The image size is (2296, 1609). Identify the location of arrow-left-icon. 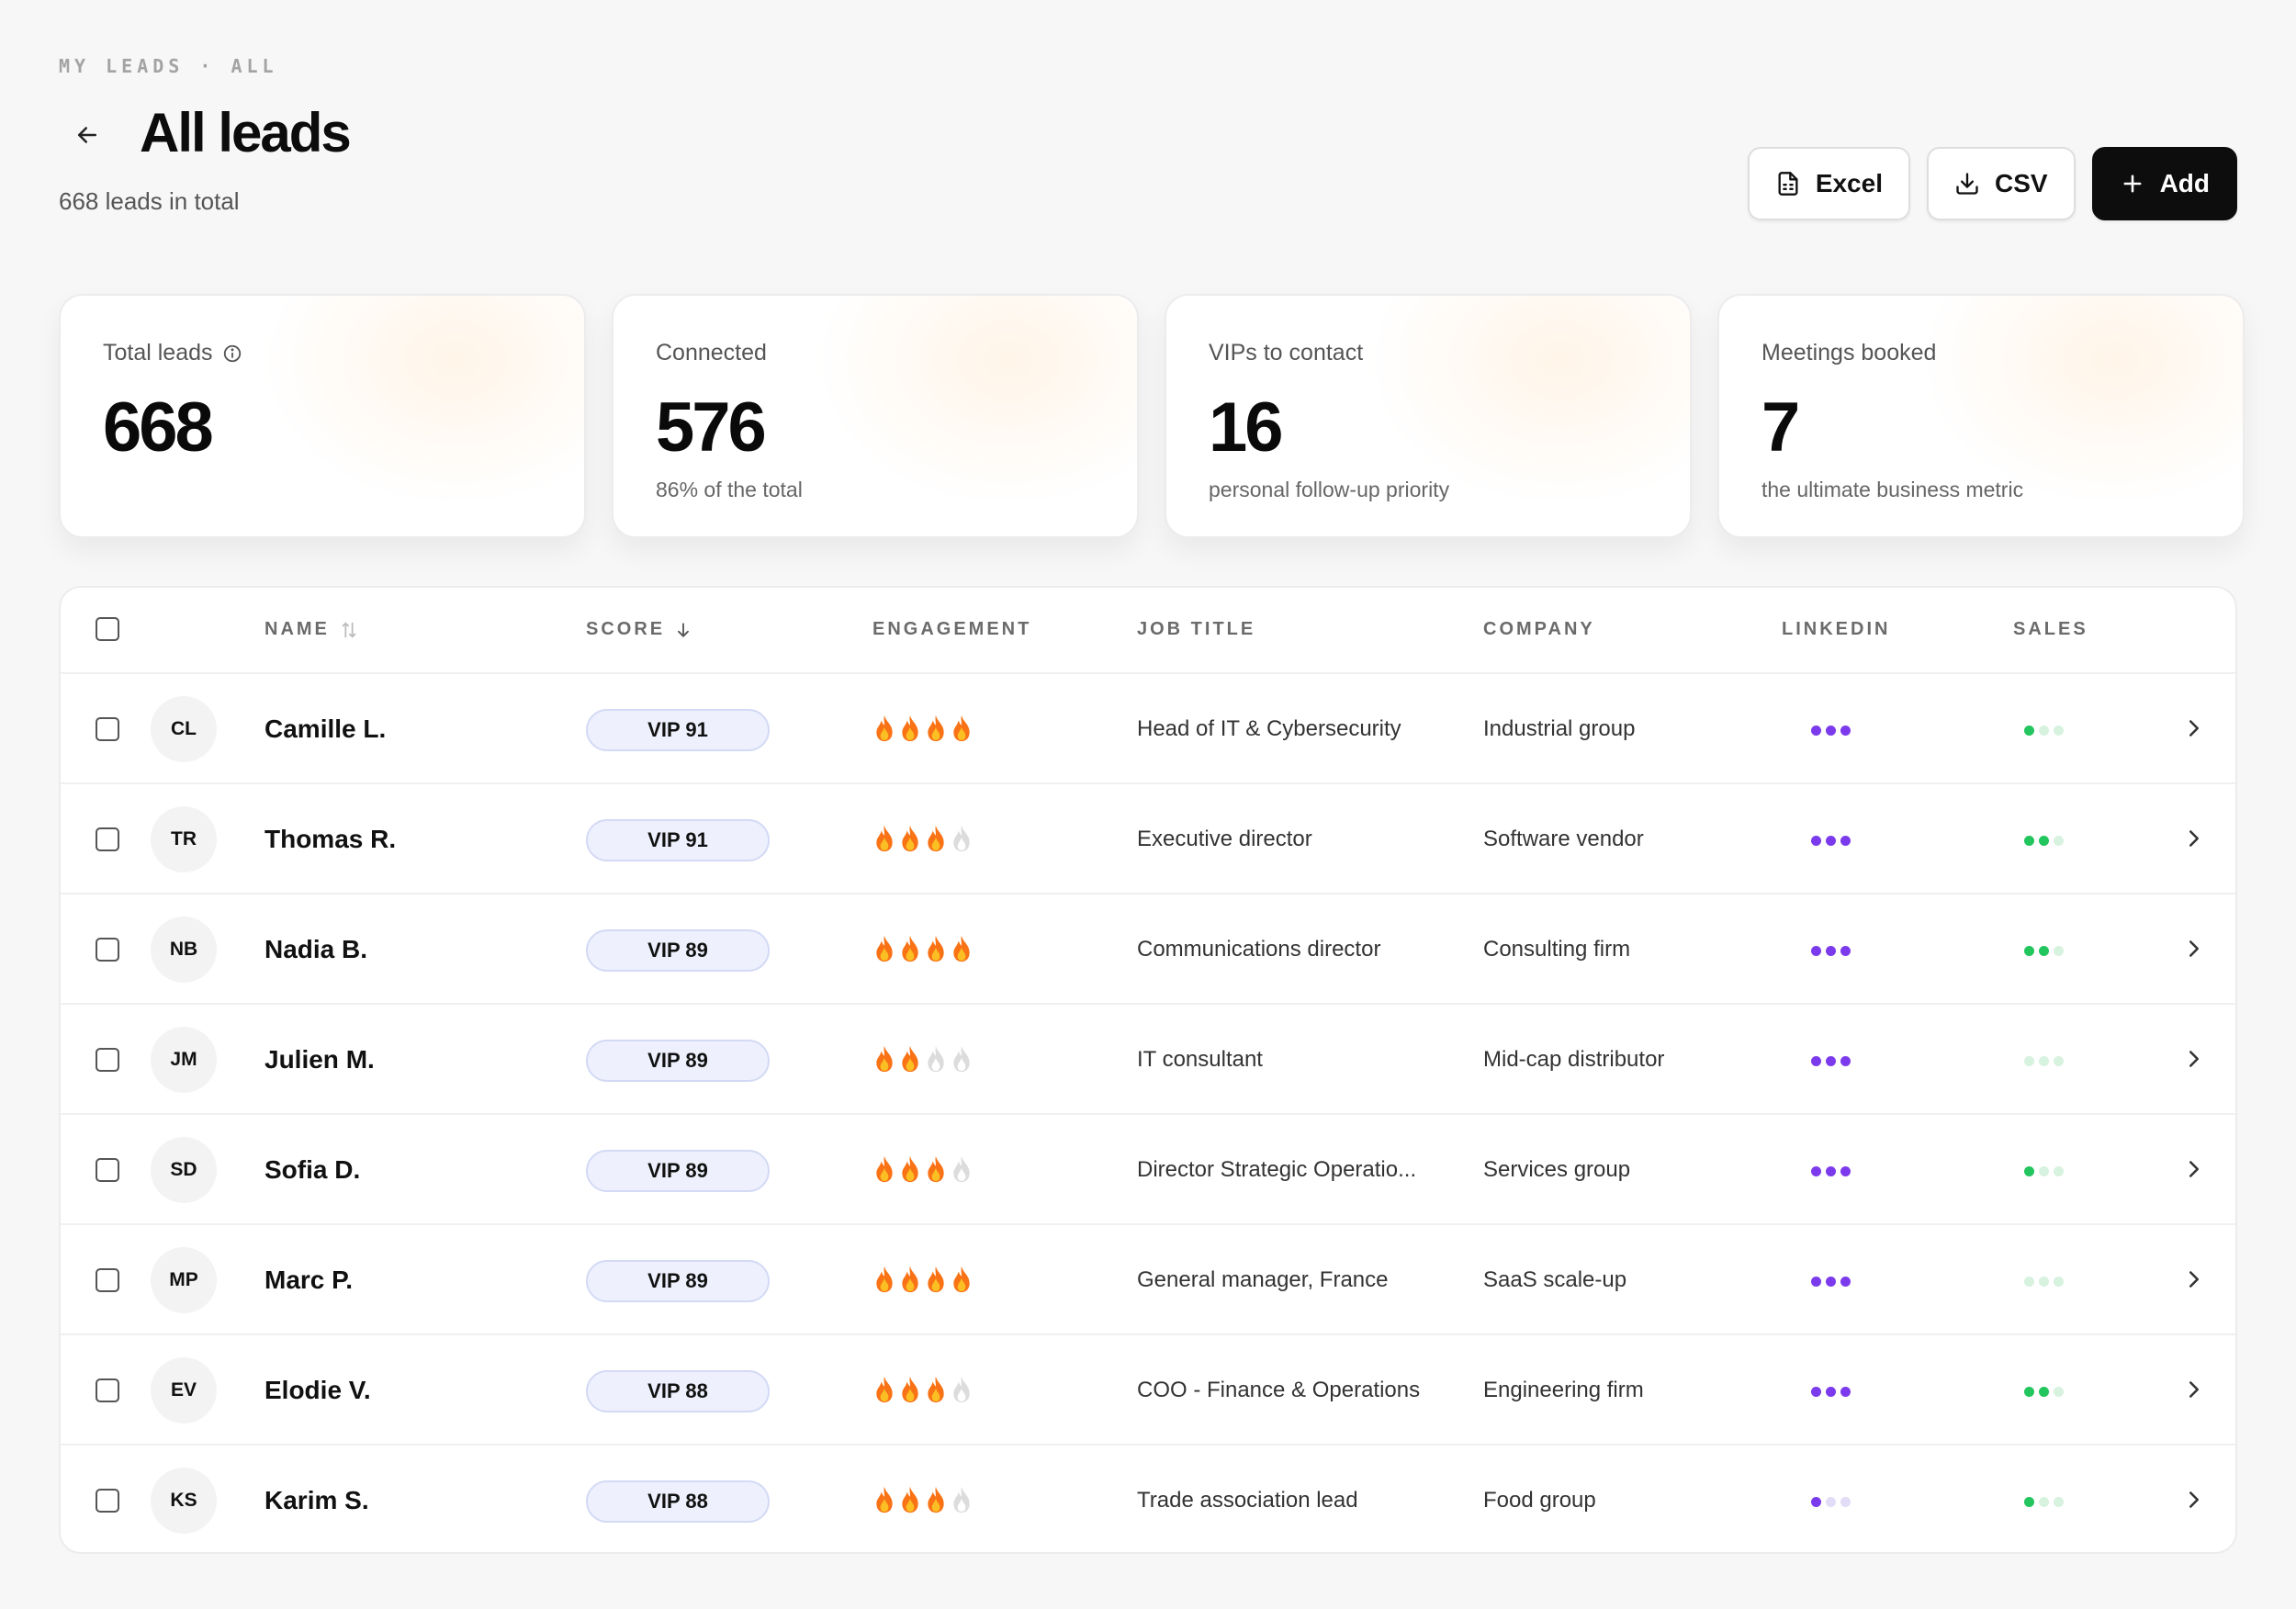
(87, 135).